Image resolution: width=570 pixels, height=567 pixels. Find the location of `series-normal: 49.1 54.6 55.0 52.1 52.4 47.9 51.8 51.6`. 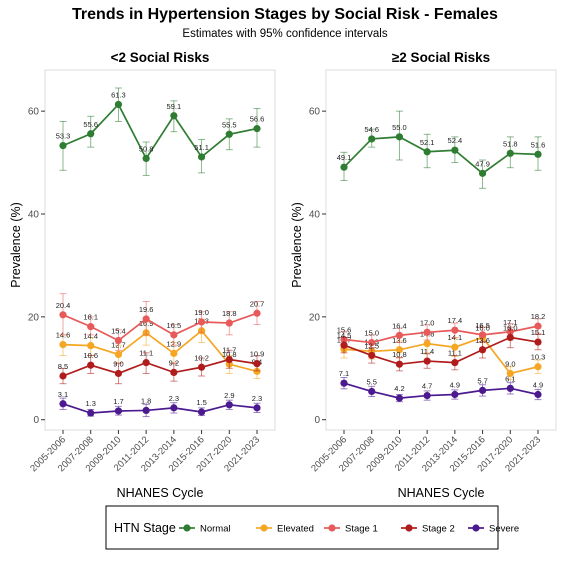

series-normal: 49.1 54.6 55.0 52.1 52.4 47.9 51.8 51.6 is located at coordinates (441, 149).